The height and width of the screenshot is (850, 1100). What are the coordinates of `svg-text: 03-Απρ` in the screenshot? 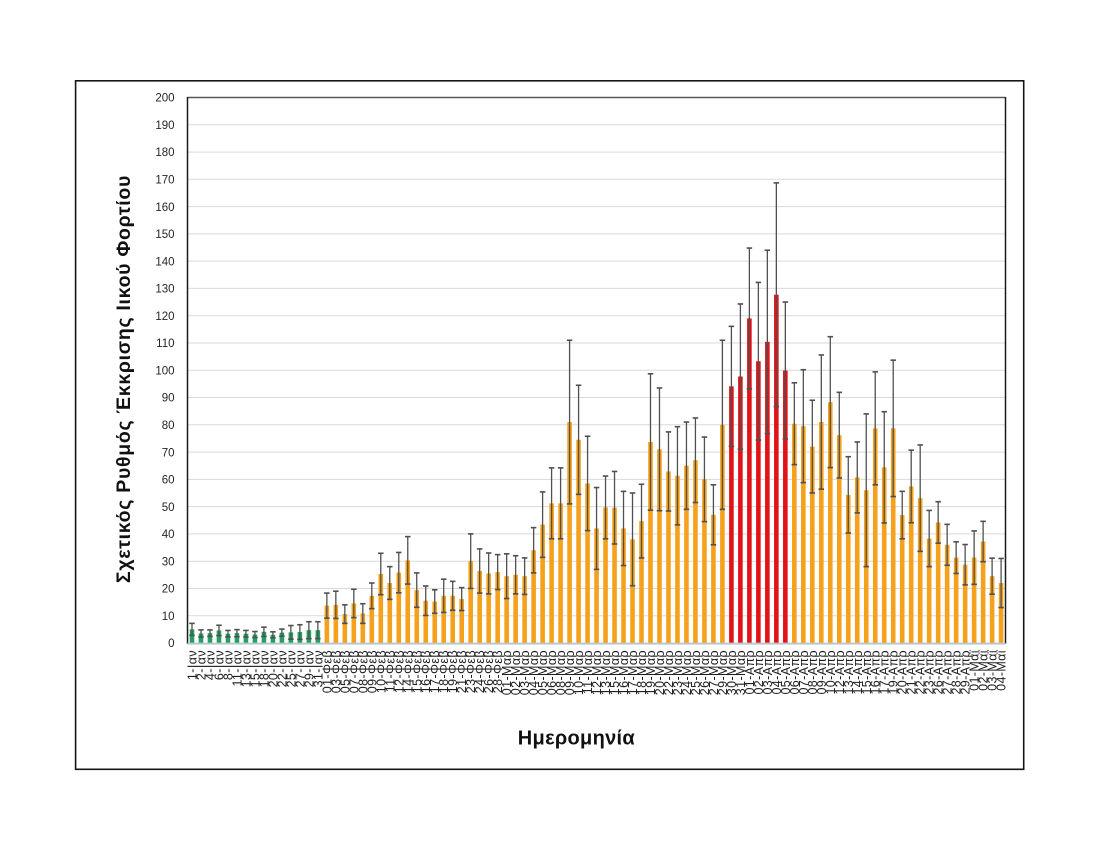 It's located at (768, 672).